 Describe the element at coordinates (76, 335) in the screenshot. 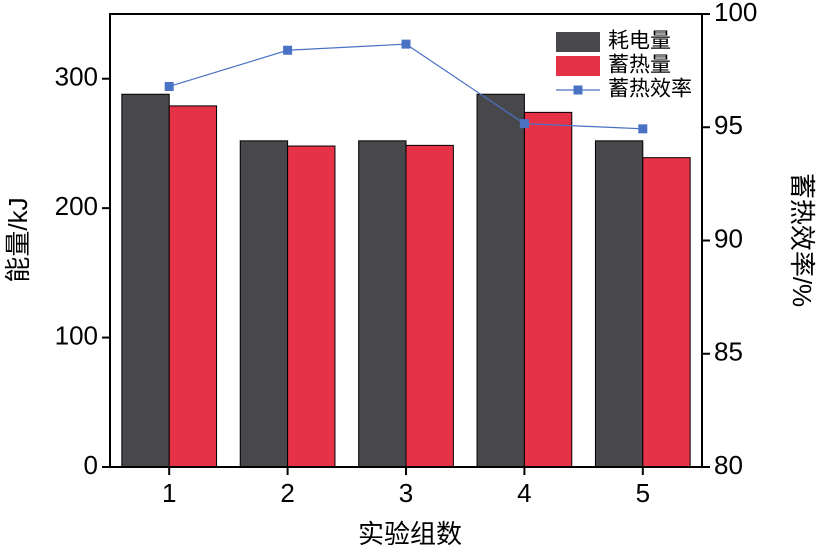

I see `y-tick-label: 100` at that location.